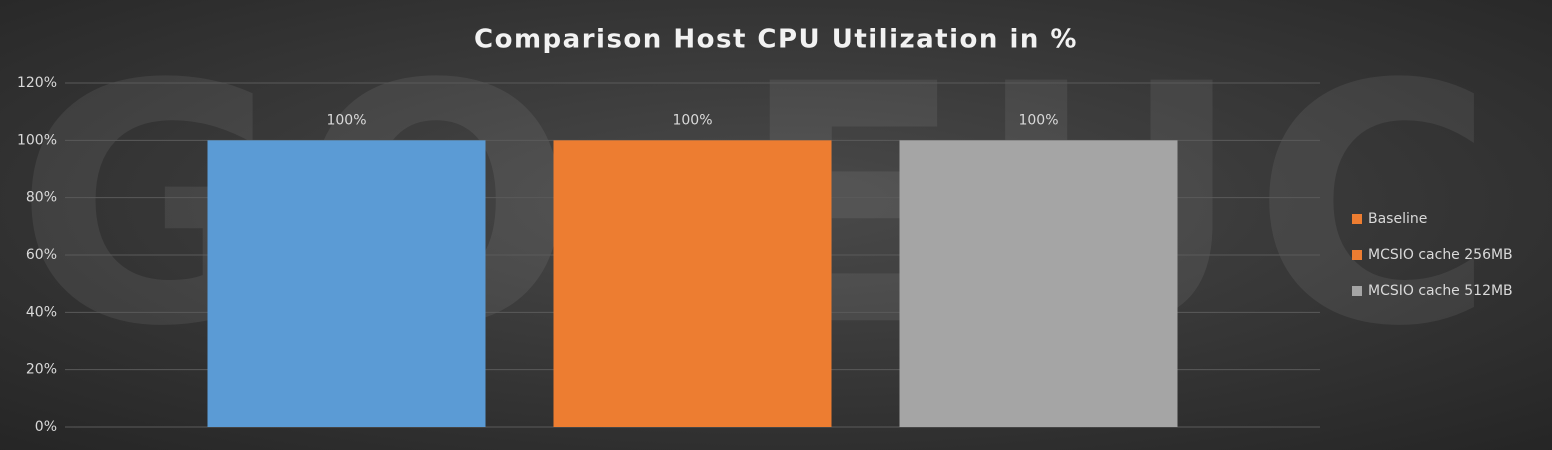  What do you see at coordinates (1397, 219) in the screenshot?
I see `legend-label: Baseline` at bounding box center [1397, 219].